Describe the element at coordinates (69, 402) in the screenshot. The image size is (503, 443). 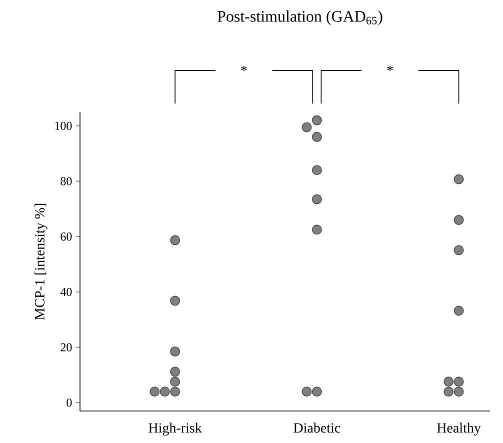
I see `y-tick-label: 0` at that location.